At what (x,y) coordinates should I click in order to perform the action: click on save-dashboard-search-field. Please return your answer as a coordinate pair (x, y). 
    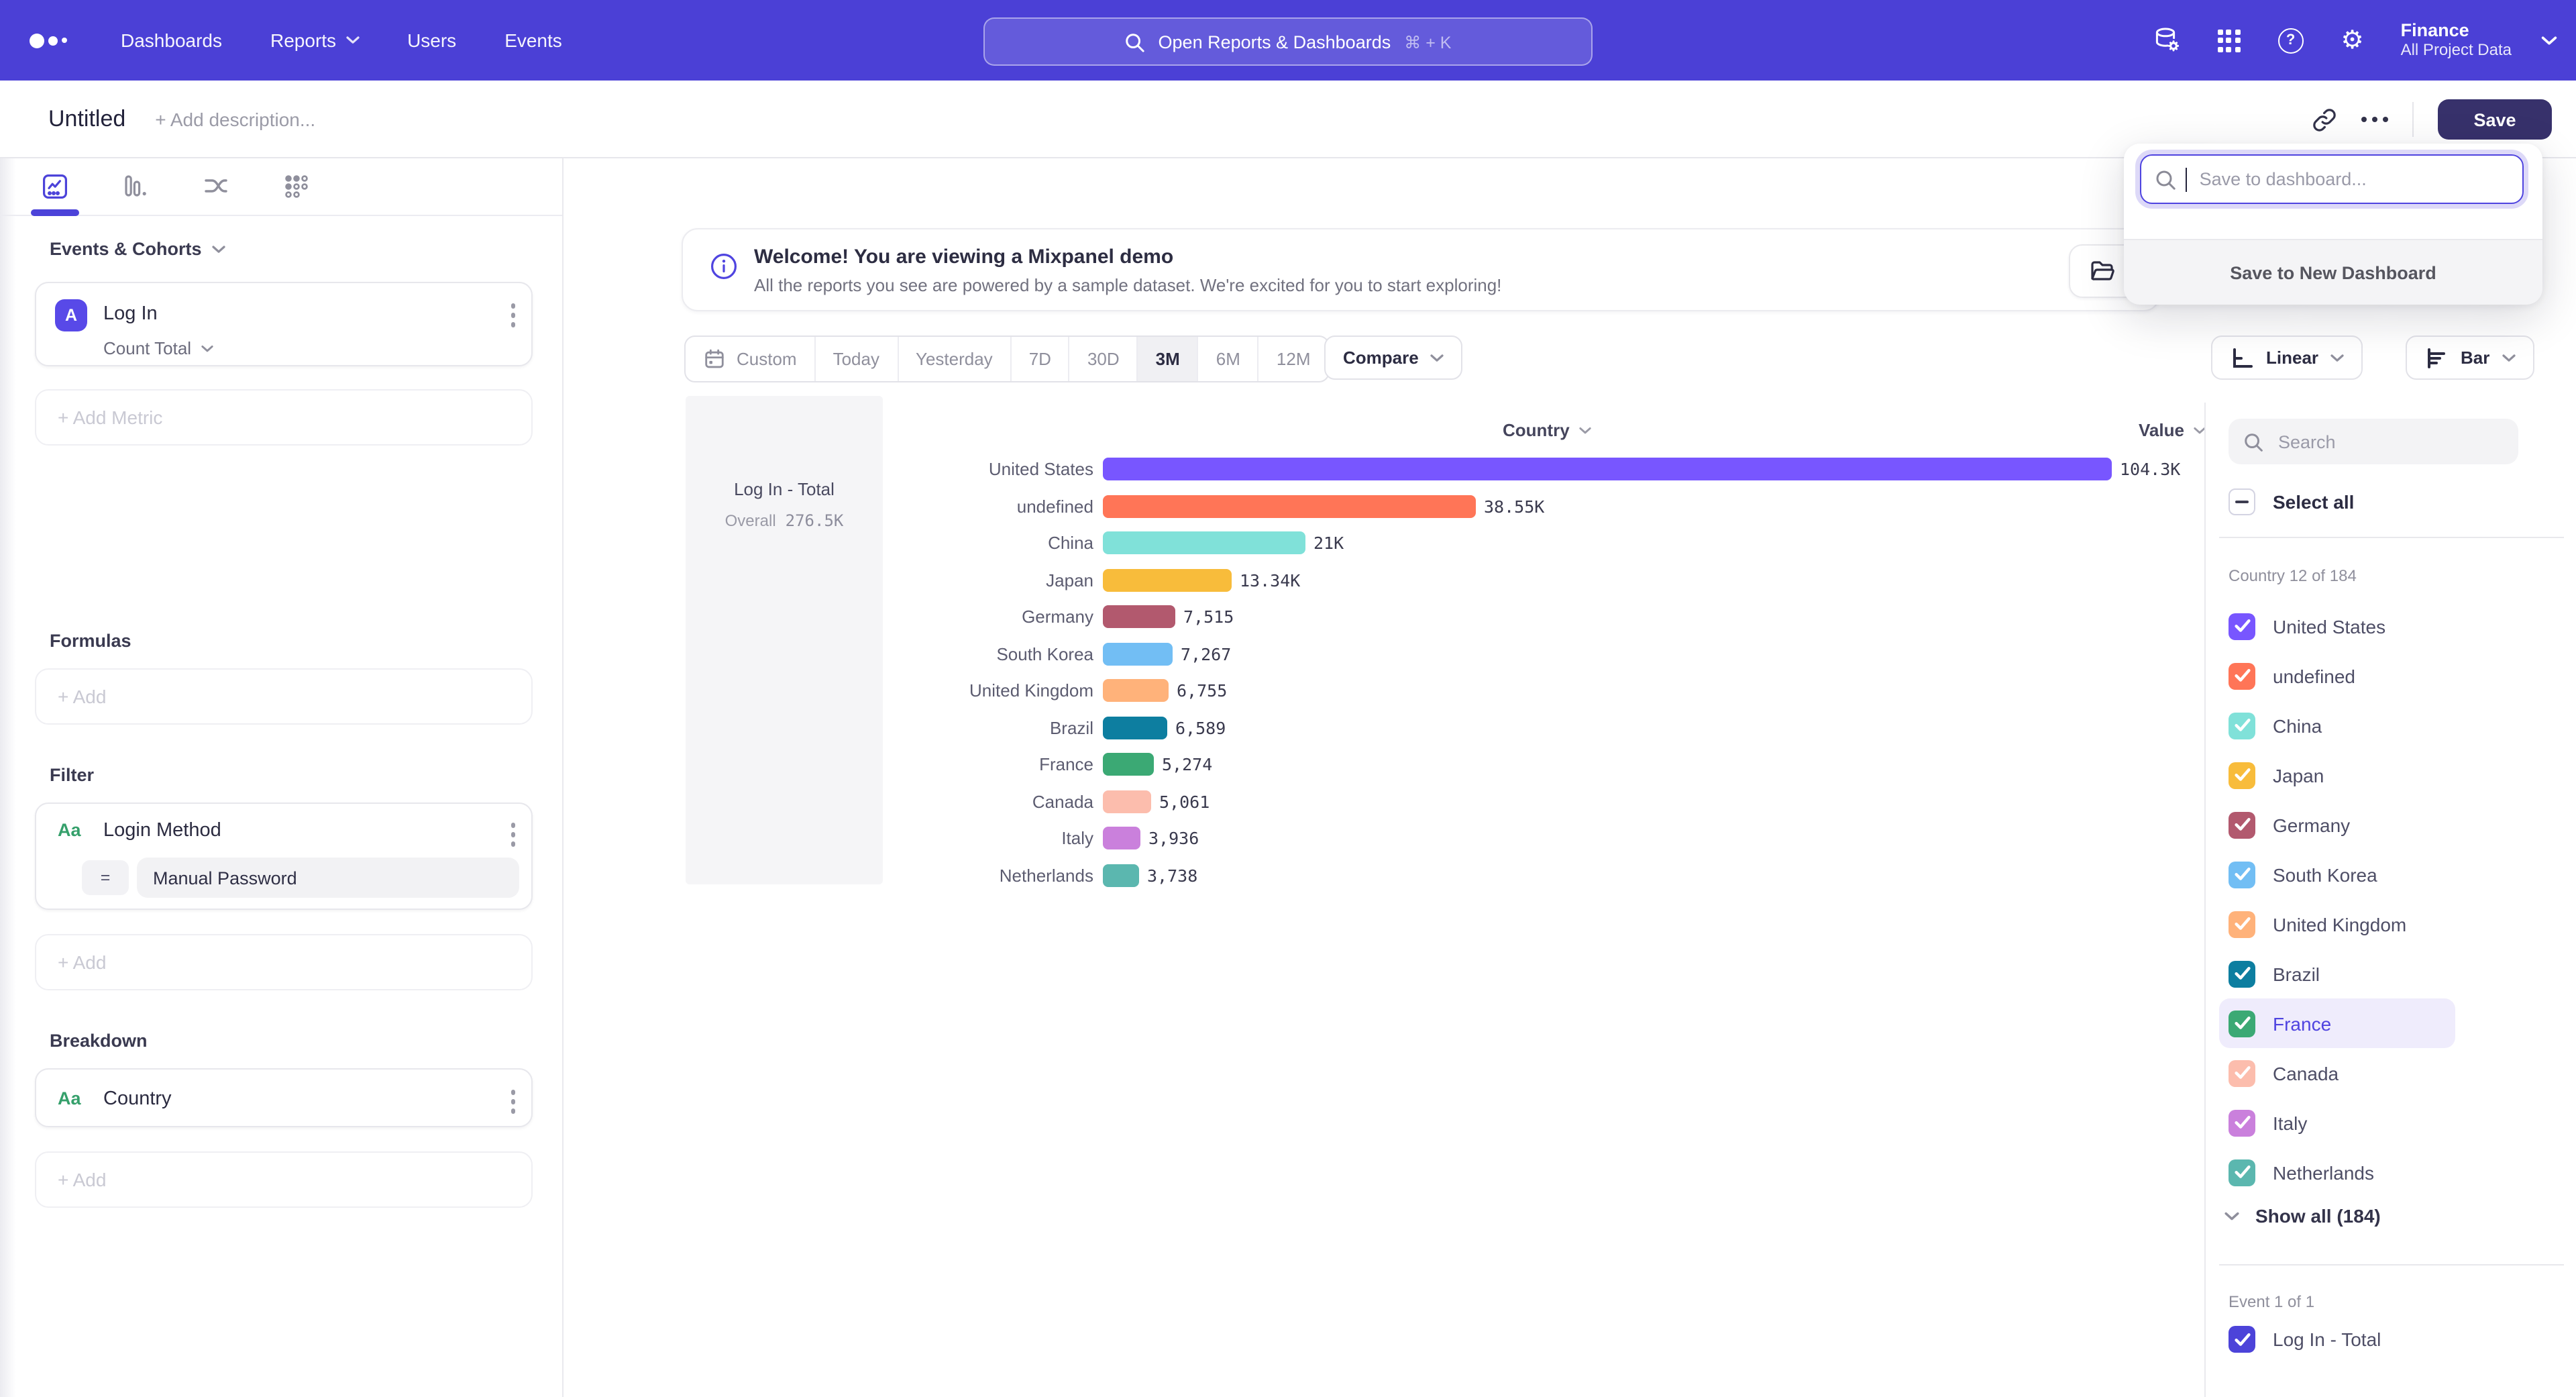
    Looking at the image, I should click on (2332, 179).